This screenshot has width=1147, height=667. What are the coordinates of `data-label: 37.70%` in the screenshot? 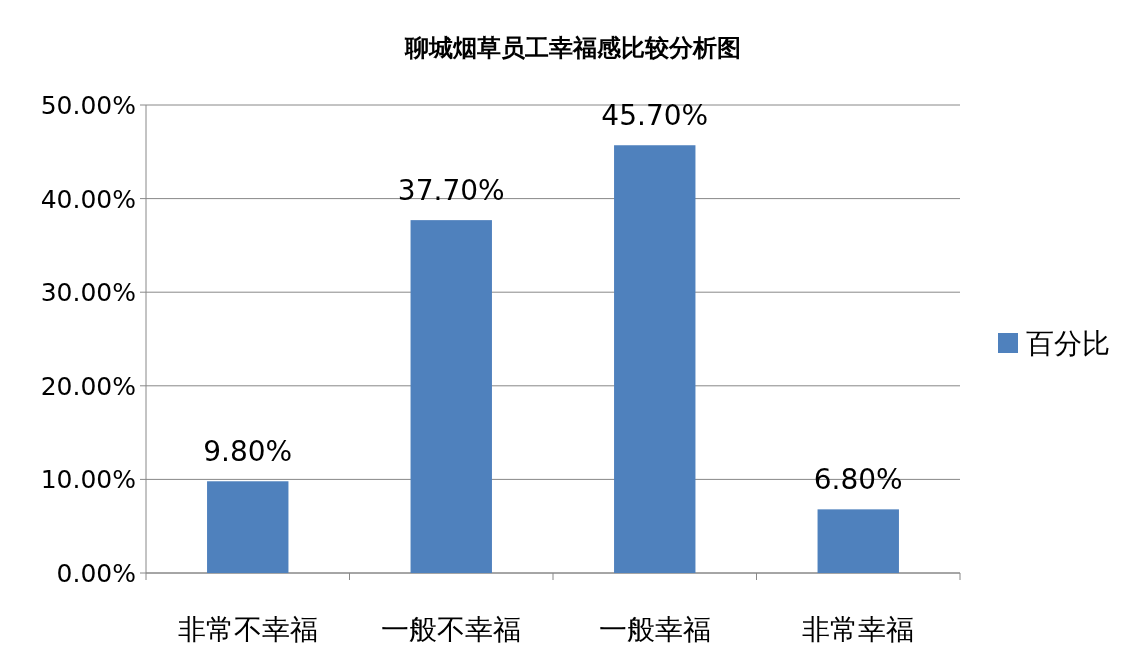 It's located at (451, 191).